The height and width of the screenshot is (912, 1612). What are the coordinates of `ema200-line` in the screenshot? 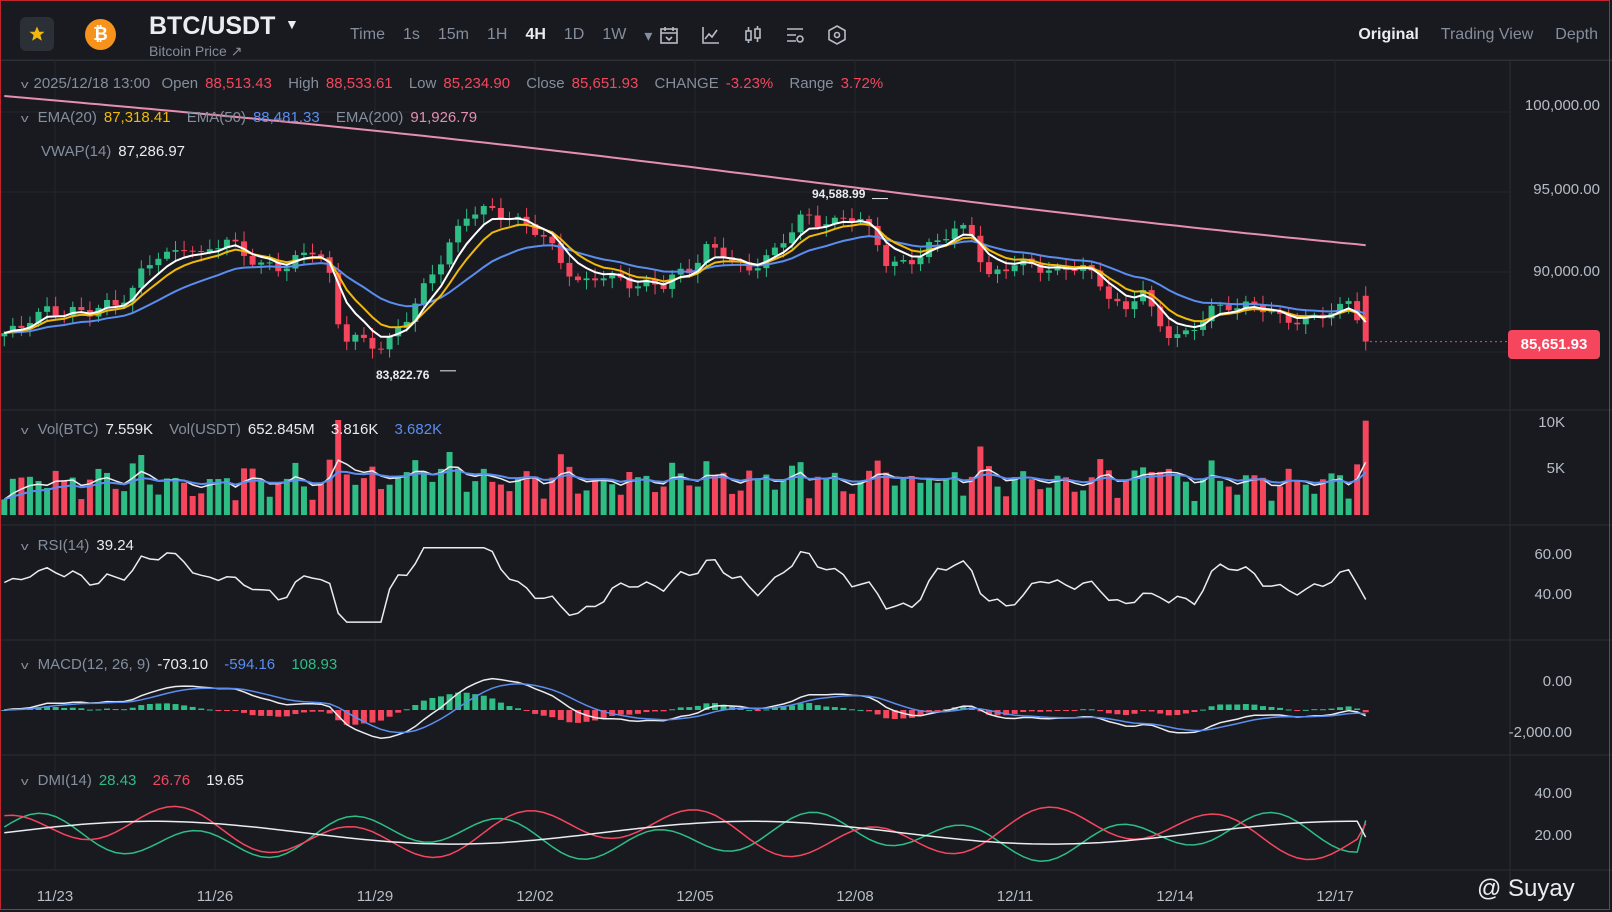 It's located at (685, 171).